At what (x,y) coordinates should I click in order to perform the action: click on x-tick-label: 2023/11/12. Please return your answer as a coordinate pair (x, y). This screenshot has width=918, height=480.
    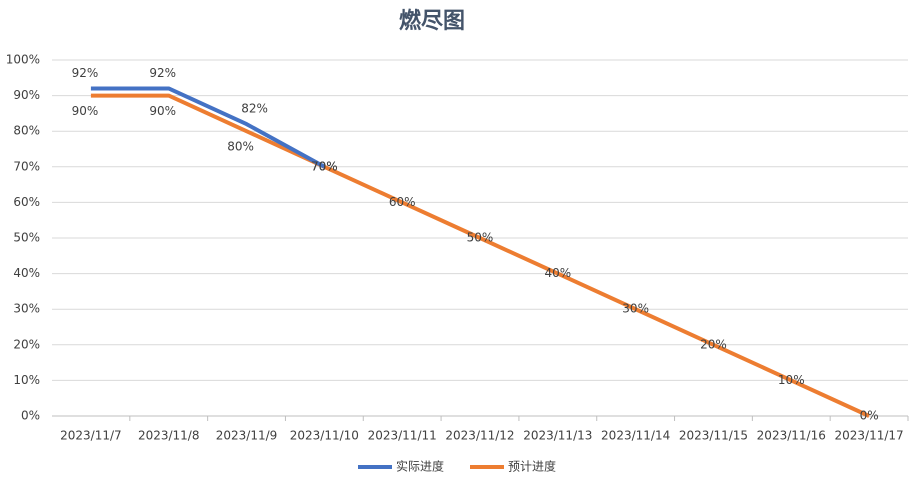
    Looking at the image, I should click on (479, 436).